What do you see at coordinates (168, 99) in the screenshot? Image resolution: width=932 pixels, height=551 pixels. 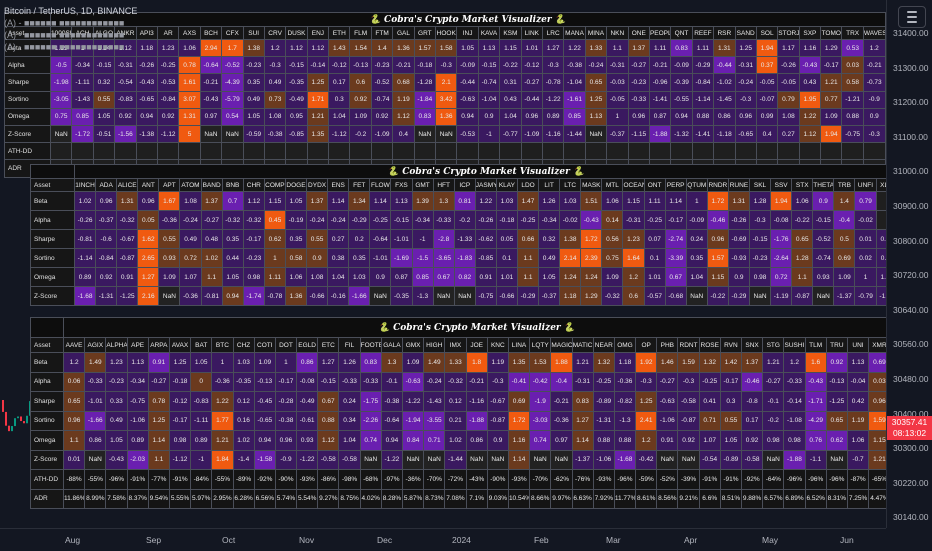 I see `metric-cell: -0.84` at bounding box center [168, 99].